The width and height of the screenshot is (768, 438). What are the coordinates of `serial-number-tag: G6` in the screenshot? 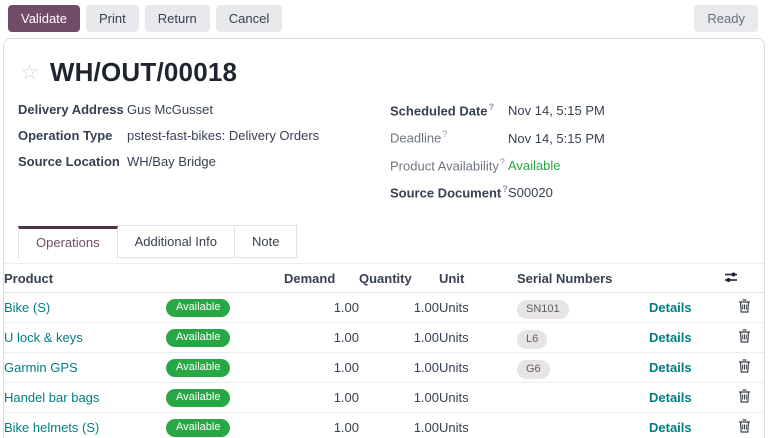 It's located at (533, 370).